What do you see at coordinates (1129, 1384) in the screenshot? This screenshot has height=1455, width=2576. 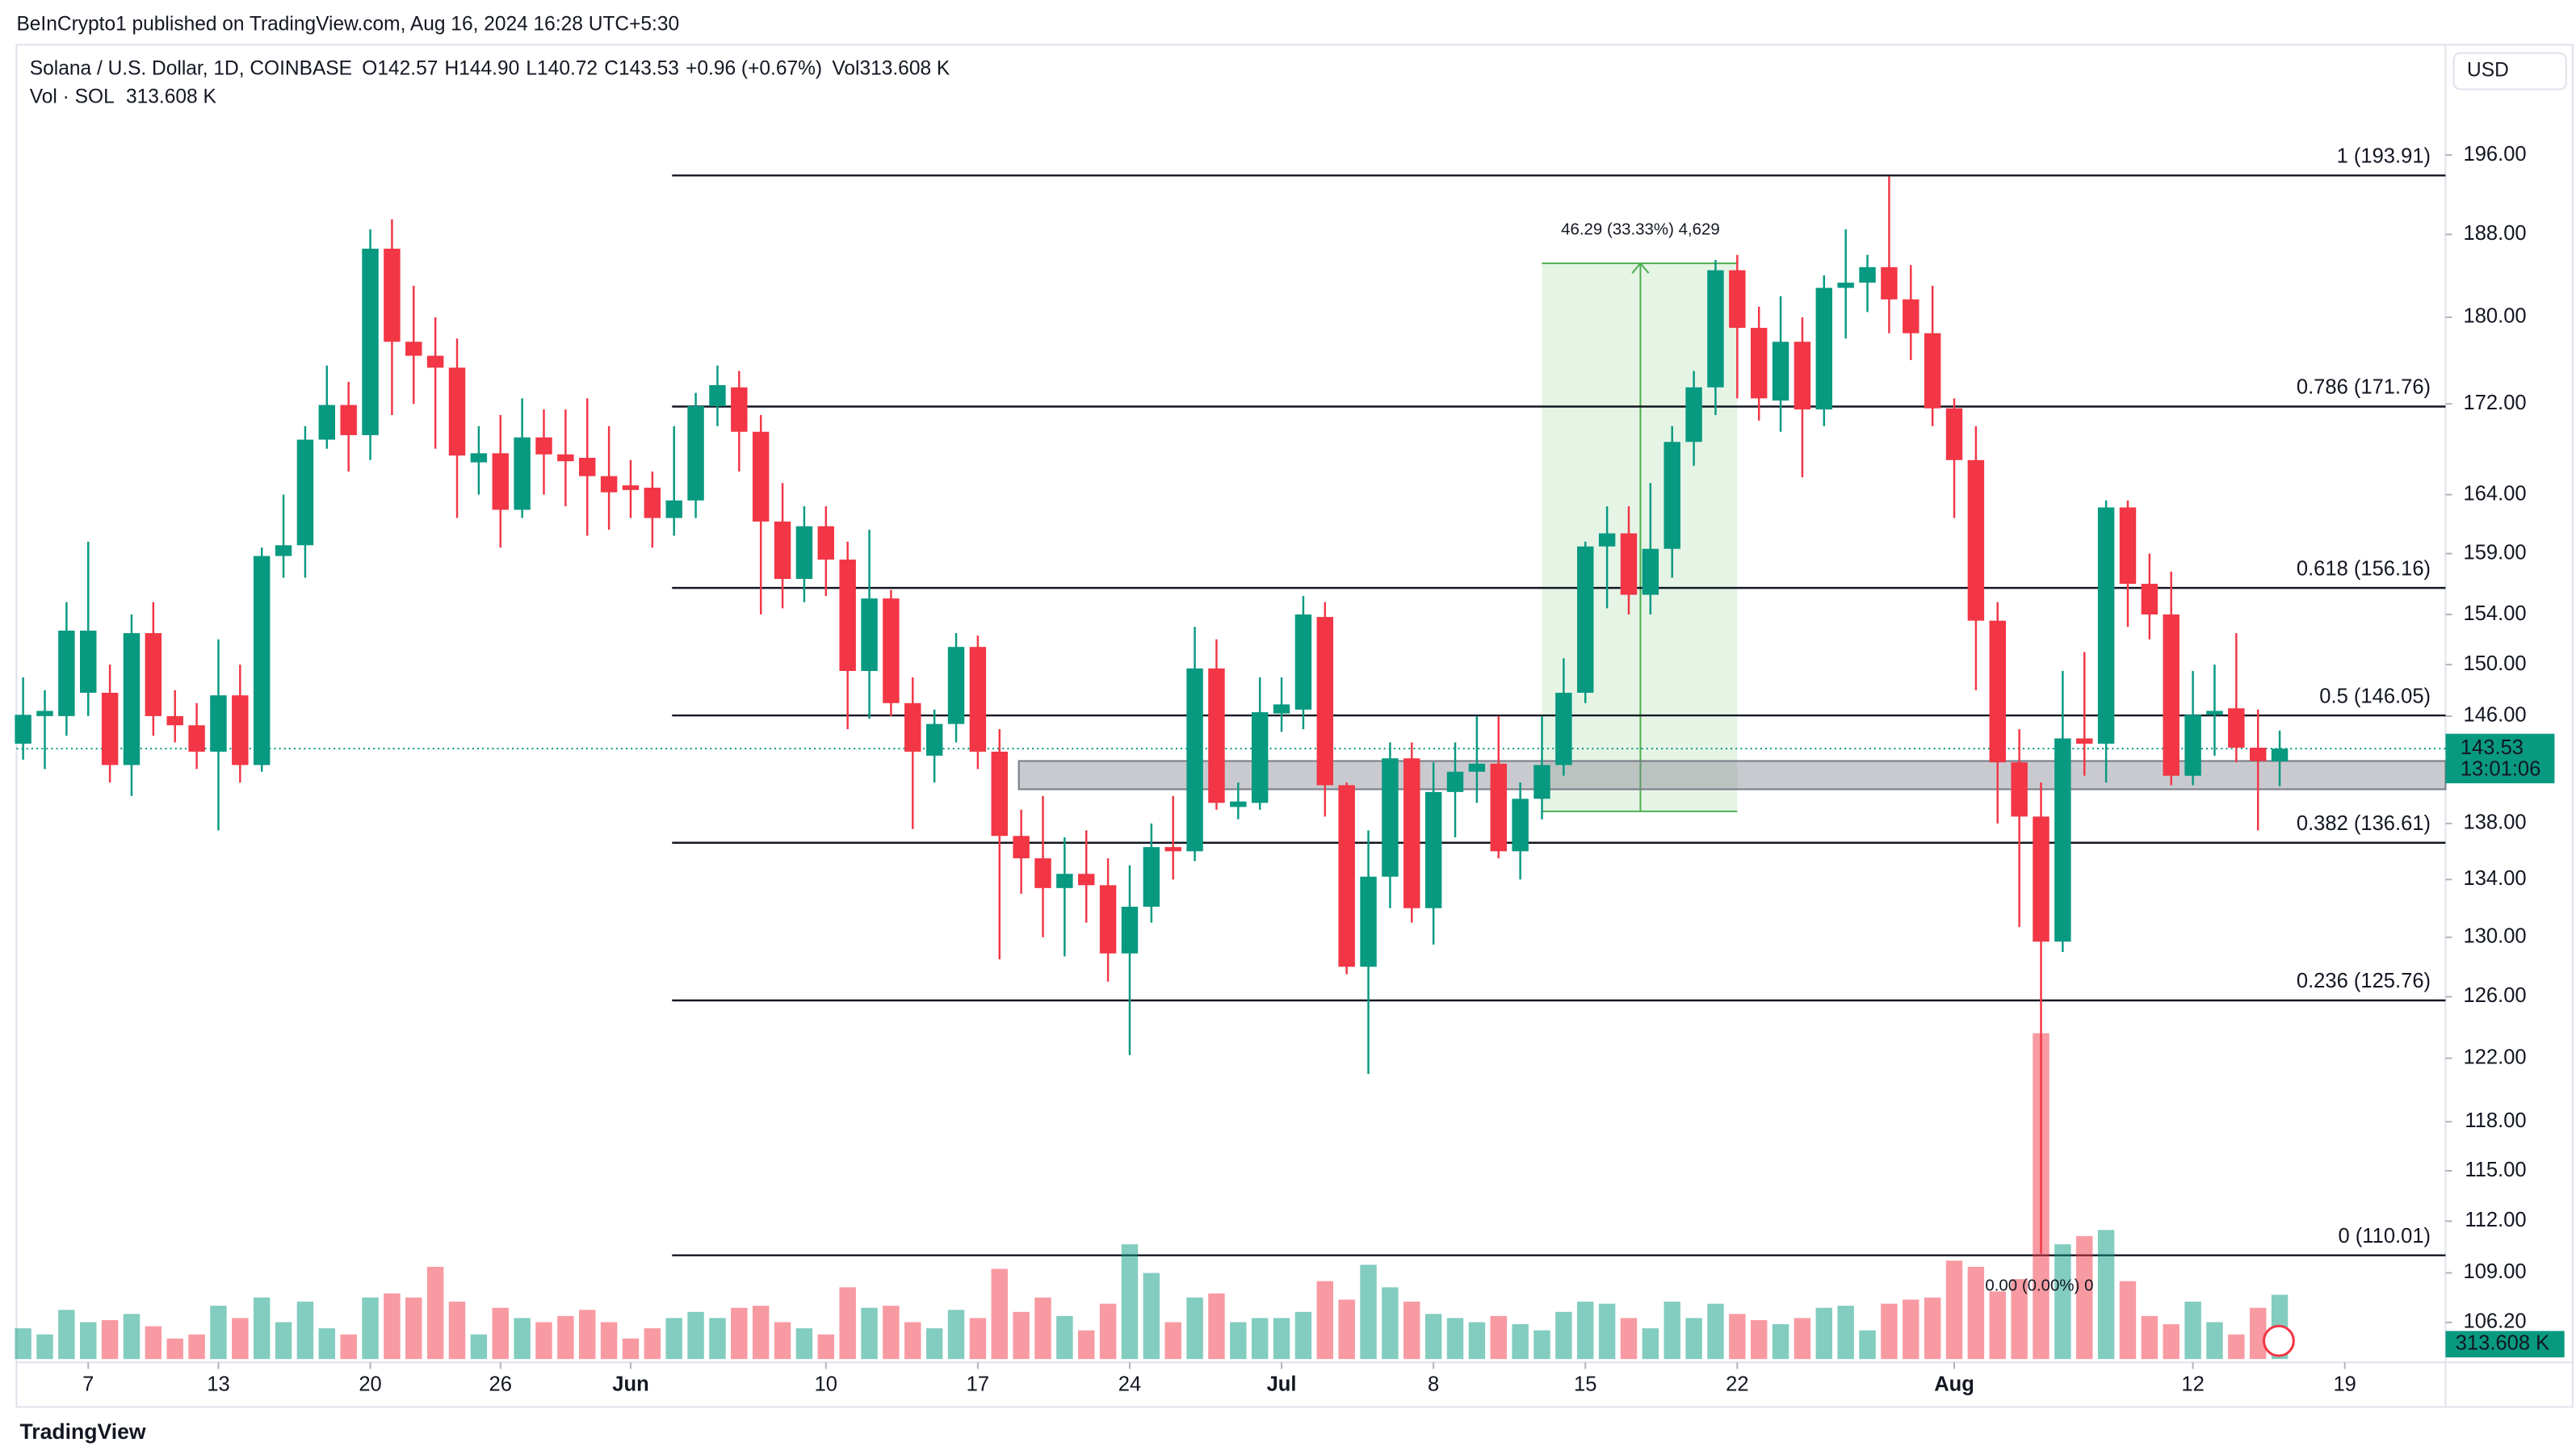 I see `x-tick-label: 24` at bounding box center [1129, 1384].